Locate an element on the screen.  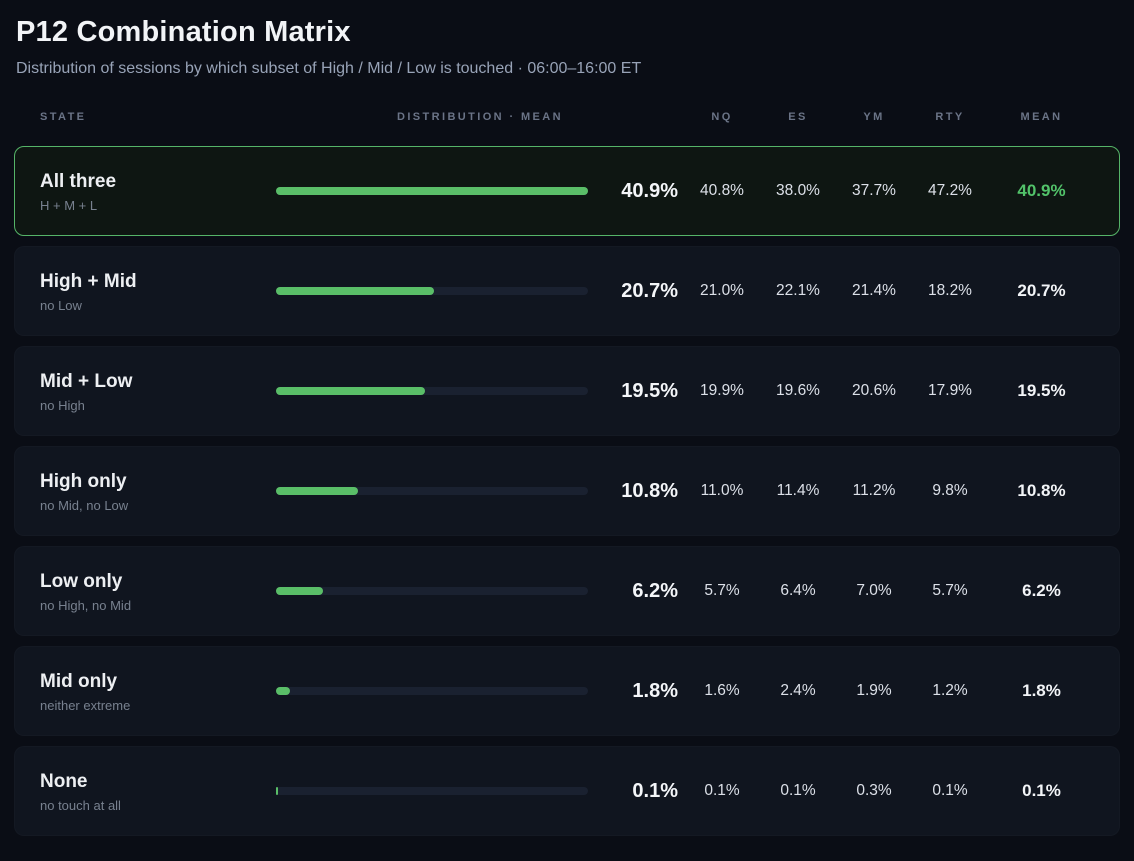
nq-value: 1.6% is located at coordinates (722, 690).